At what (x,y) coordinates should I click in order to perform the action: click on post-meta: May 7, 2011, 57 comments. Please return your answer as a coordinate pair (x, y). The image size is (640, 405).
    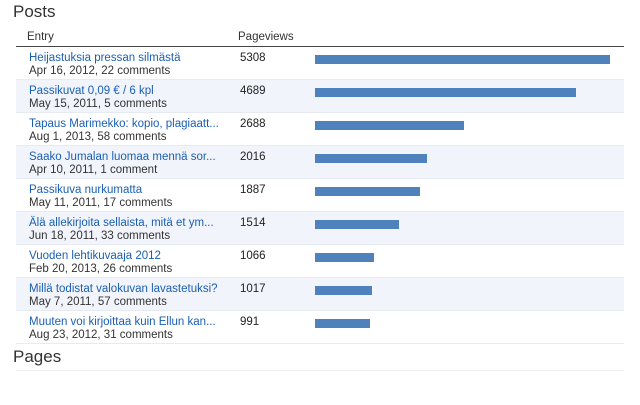
    Looking at the image, I should click on (98, 302).